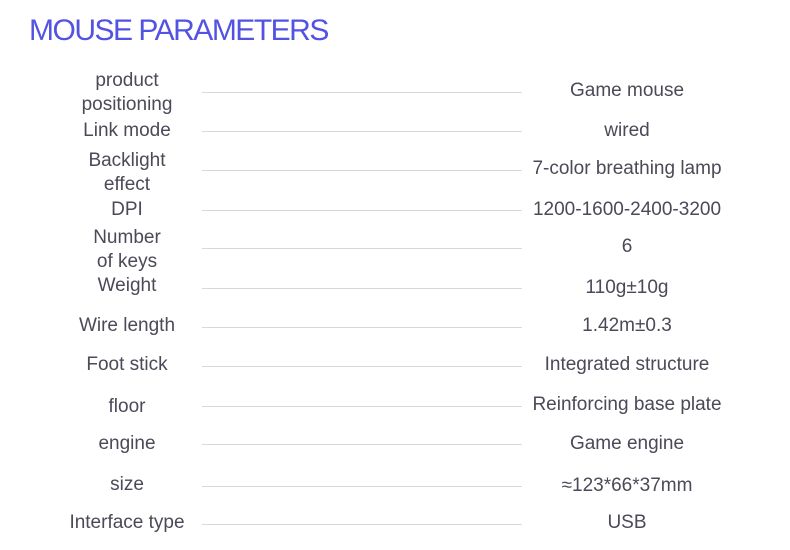 The image size is (790, 550). I want to click on spec-label: DPI, so click(127, 209).